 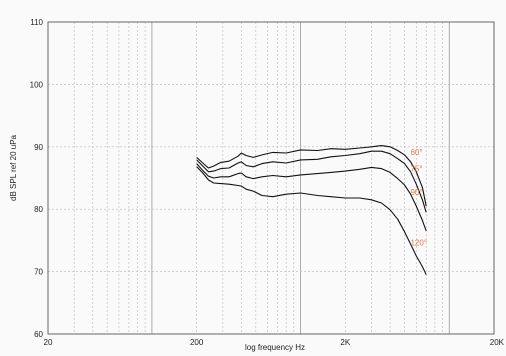 What do you see at coordinates (275, 347) in the screenshot?
I see `x-axis-label: log frequency Hz` at bounding box center [275, 347].